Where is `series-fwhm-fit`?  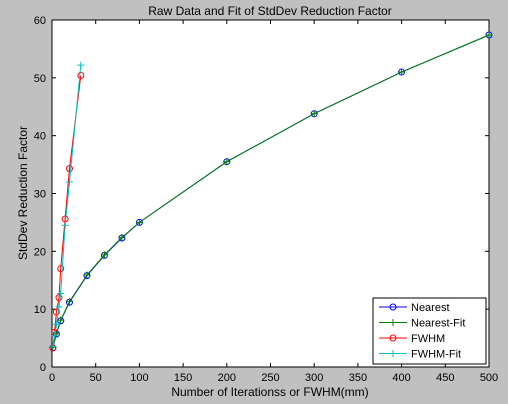 series-fwhm-fit is located at coordinates (67, 205).